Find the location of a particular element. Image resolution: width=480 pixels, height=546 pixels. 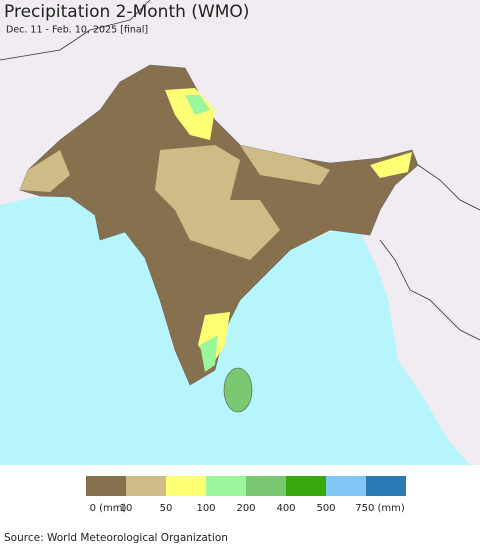

subtitle: Dec. 11 - Feb. 10, 2025 [final] is located at coordinates (77, 30).